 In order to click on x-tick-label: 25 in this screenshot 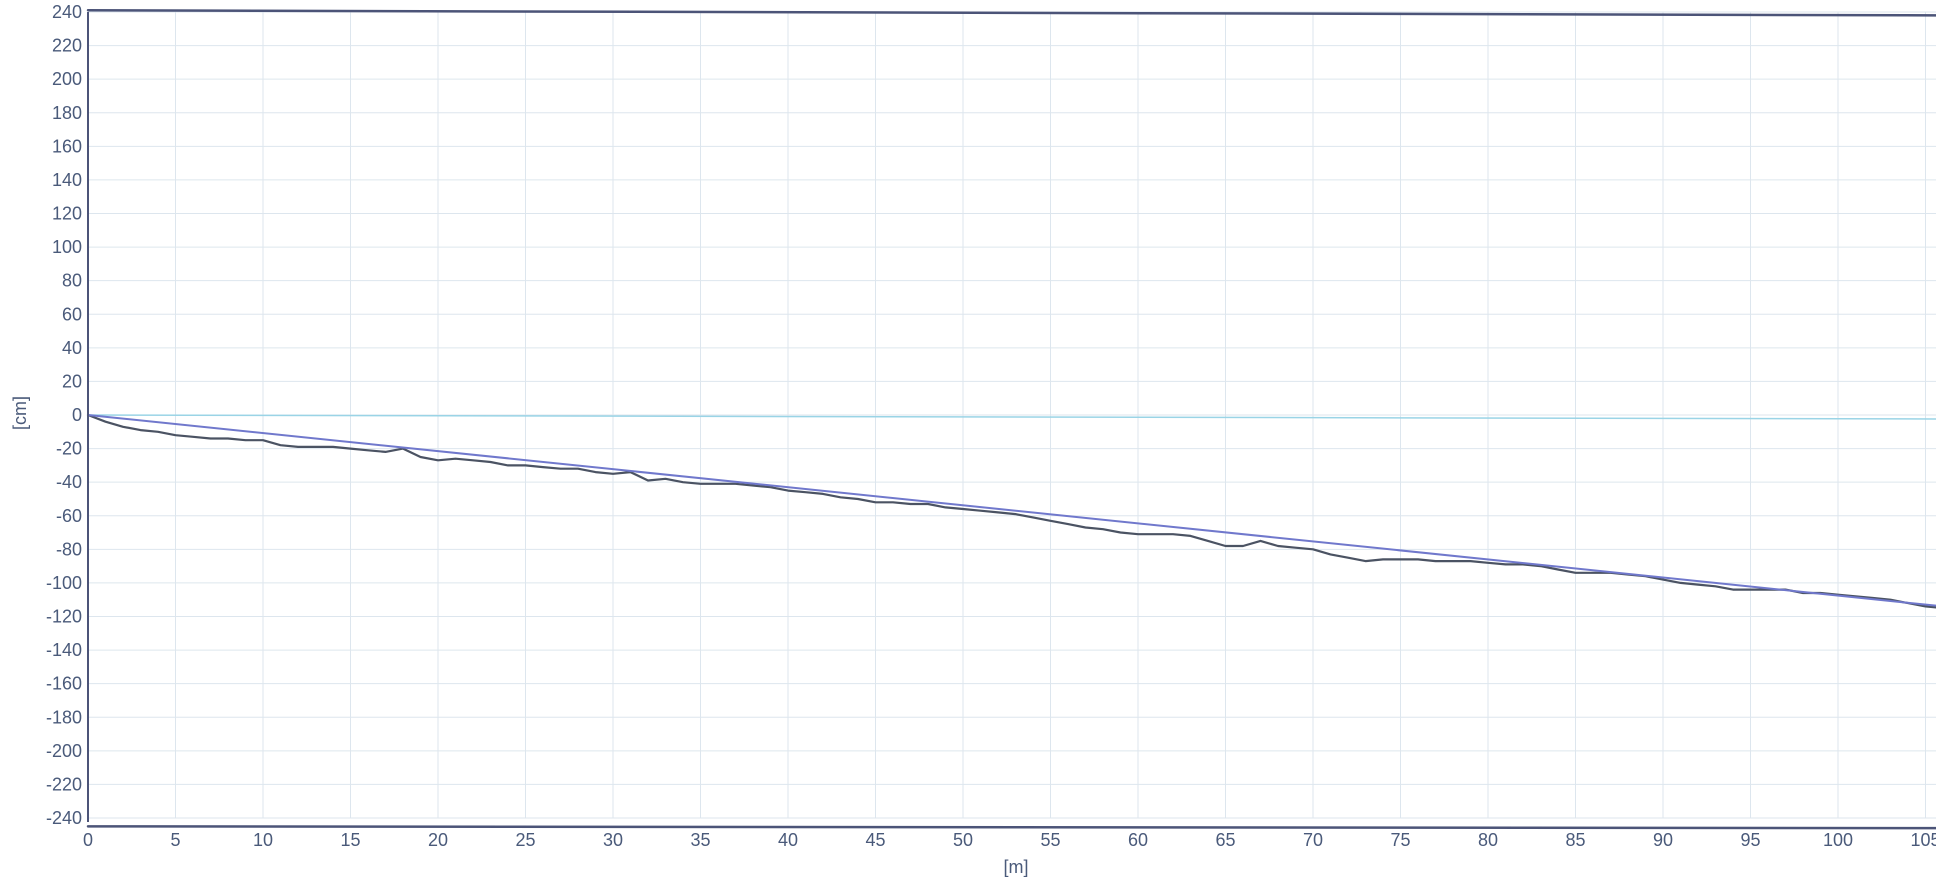, I will do `click(525, 840)`.